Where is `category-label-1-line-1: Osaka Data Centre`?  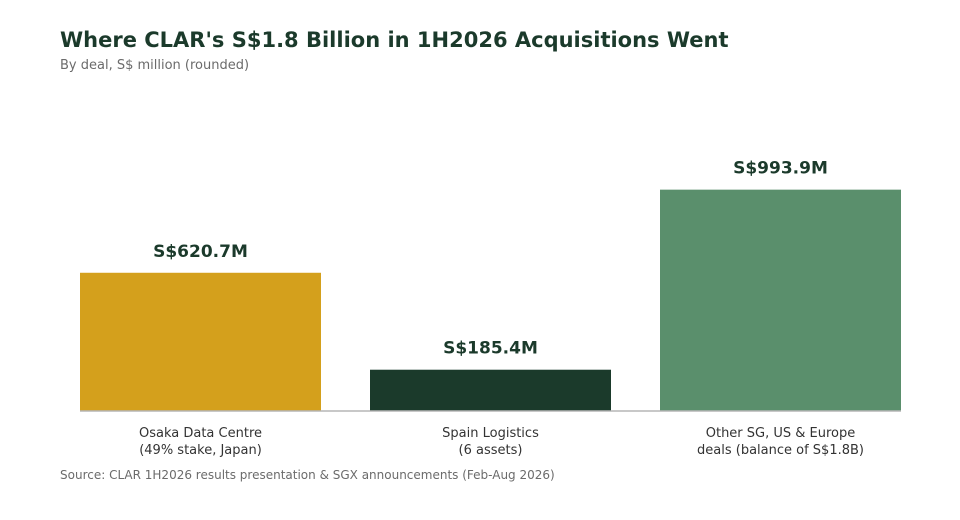 category-label-1-line-1: Osaka Data Centre is located at coordinates (200, 433).